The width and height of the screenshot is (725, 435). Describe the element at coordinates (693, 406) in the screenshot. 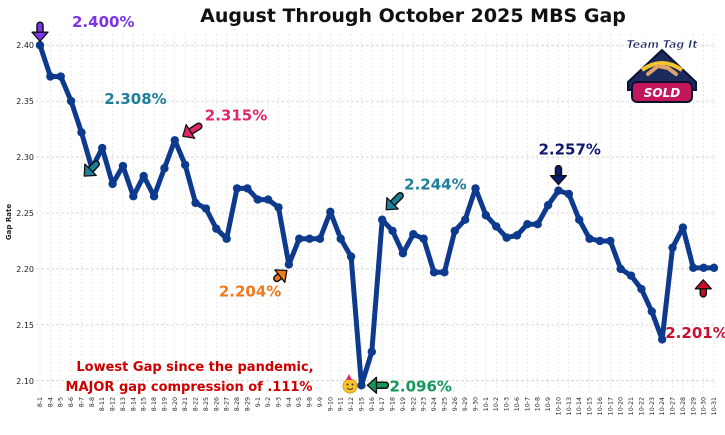

I see `x-tick-label: 10-29` at that location.